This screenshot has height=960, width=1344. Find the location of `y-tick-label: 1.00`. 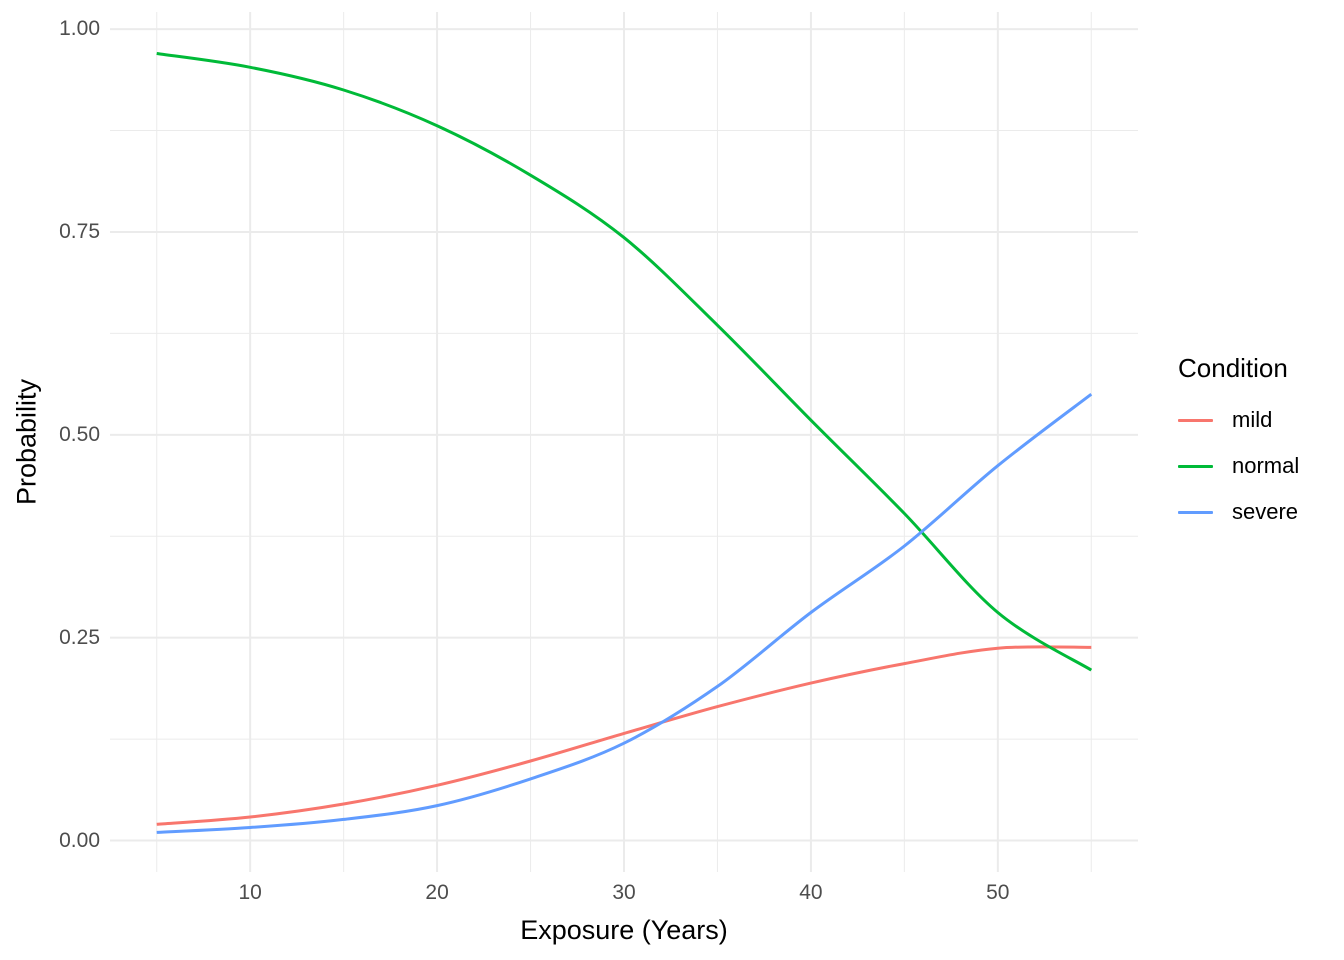

y-tick-label: 1.00 is located at coordinates (79, 29).